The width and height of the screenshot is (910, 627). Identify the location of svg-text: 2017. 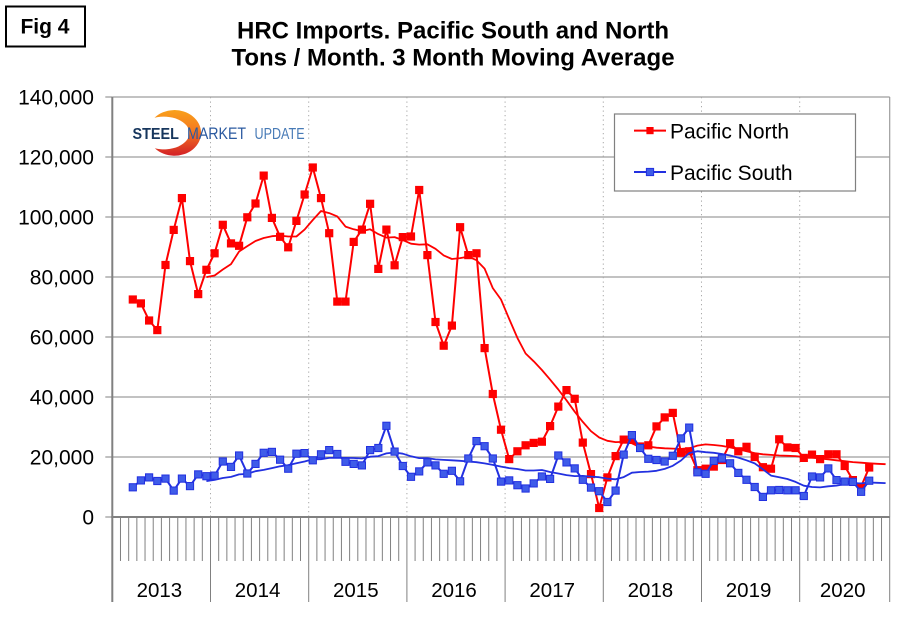
(552, 590).